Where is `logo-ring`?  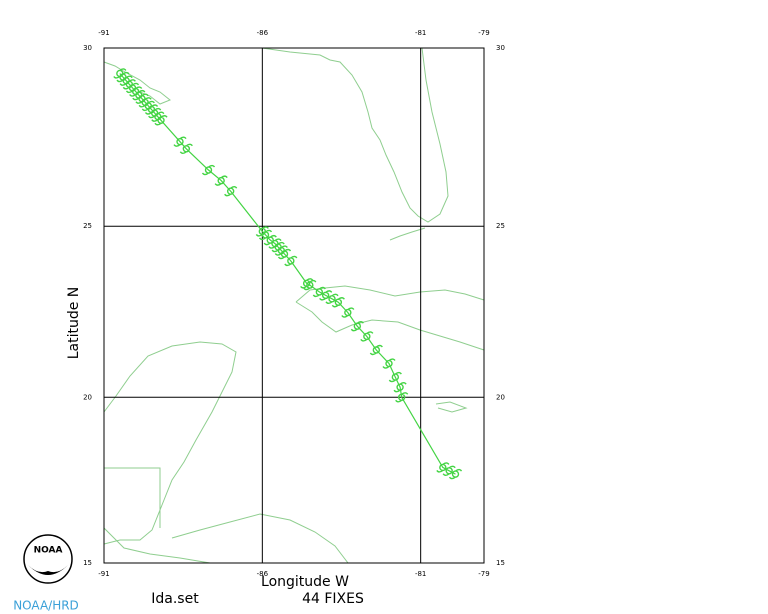 logo-ring is located at coordinates (48, 559).